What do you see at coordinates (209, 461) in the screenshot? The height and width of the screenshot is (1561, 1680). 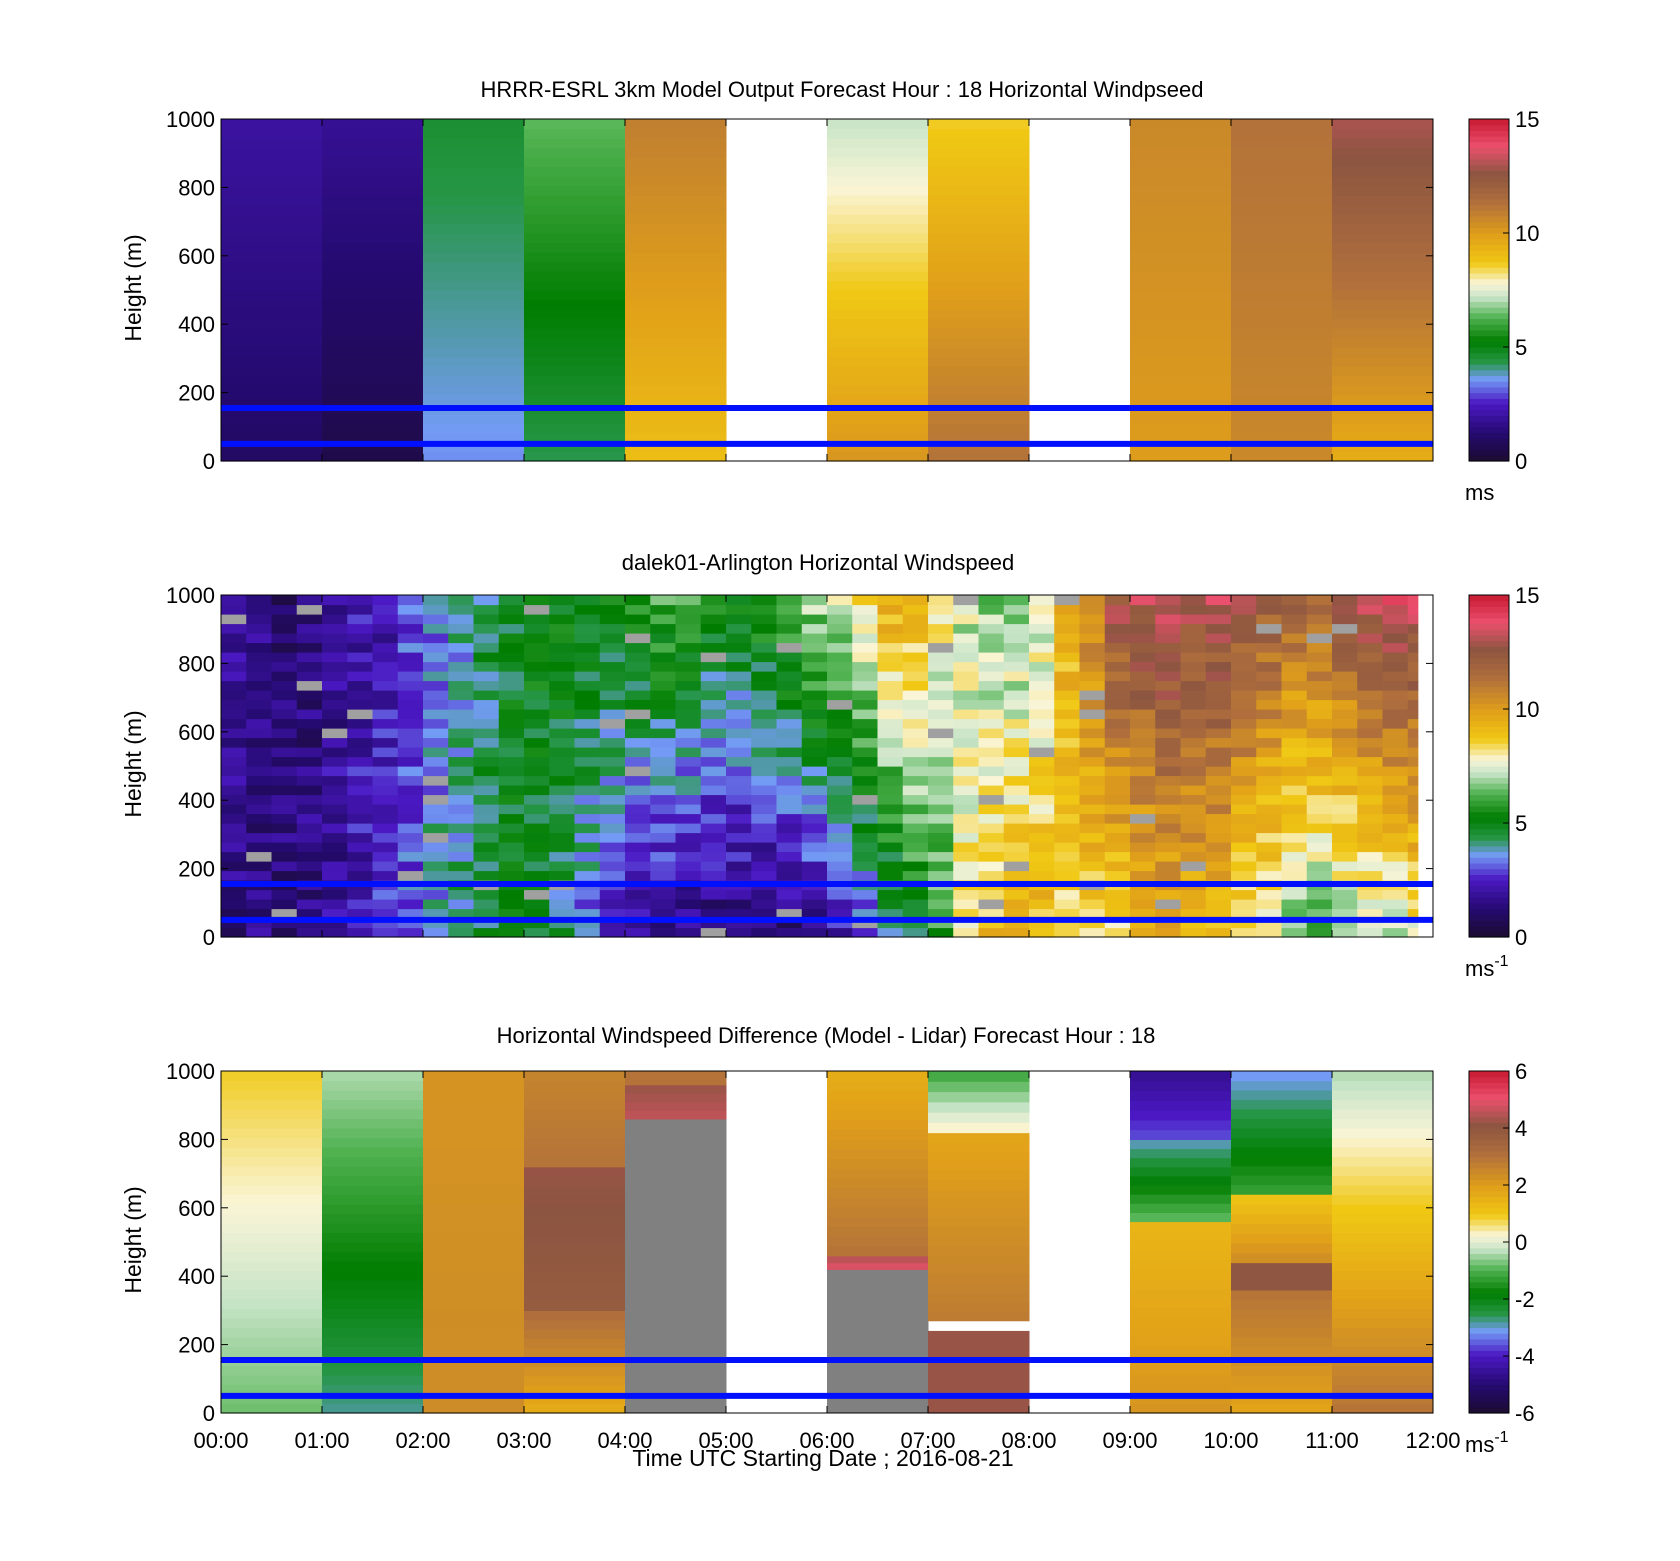 I see `y-tick-label: 0` at bounding box center [209, 461].